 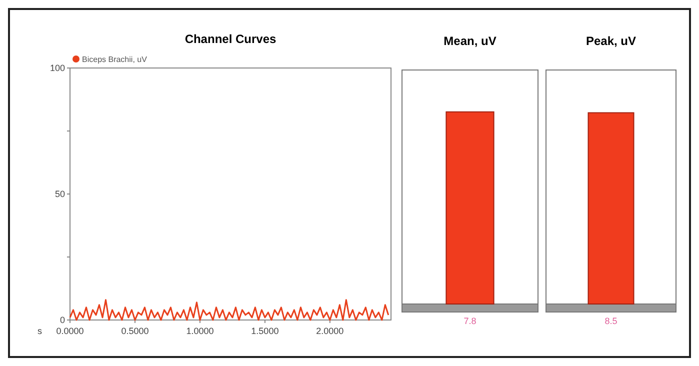 I want to click on x-tick-label: 1.5000, so click(x=265, y=331).